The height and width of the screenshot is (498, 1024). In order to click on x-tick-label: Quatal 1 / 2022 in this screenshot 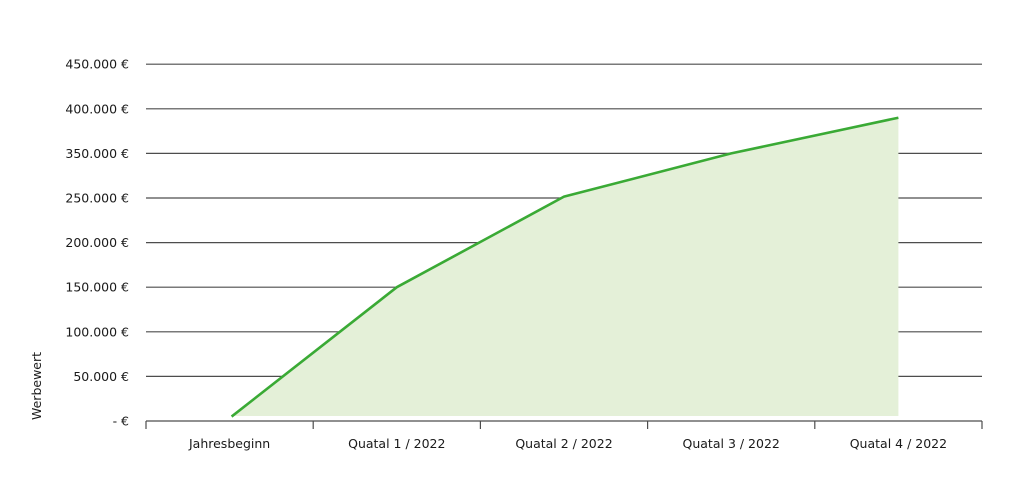, I will do `click(396, 443)`.